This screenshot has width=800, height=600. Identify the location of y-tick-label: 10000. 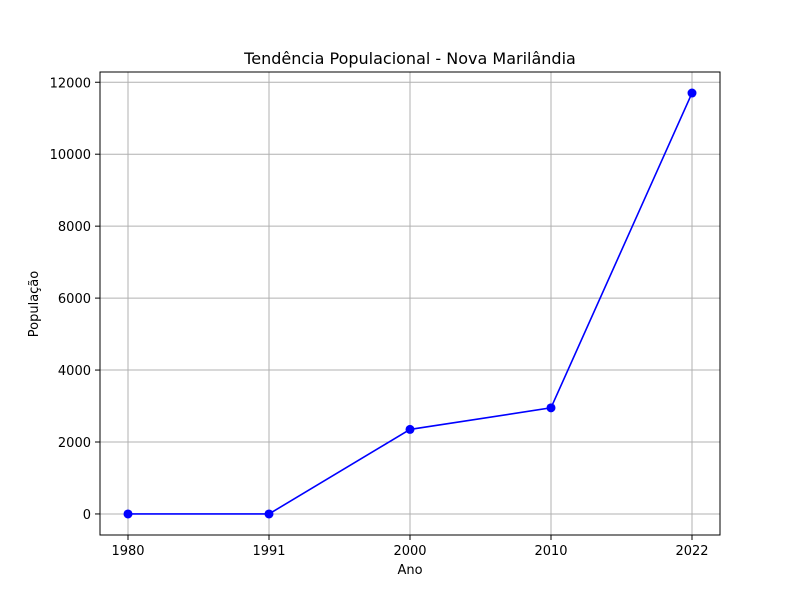
(70, 155).